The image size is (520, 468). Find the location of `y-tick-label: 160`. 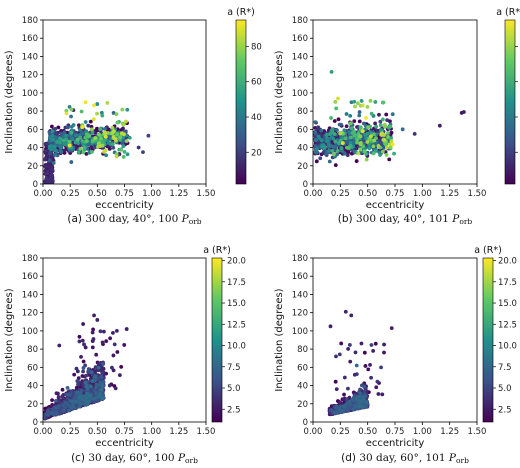

y-tick-label: 160 is located at coordinates (300, 39).